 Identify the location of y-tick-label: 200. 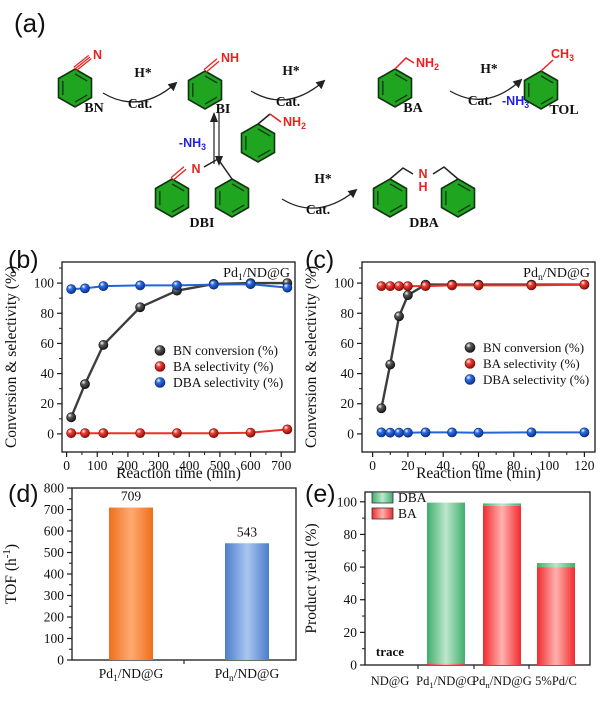
(54, 617).